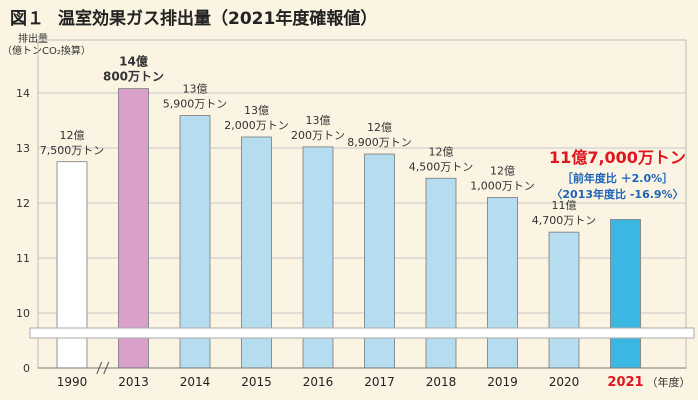 This screenshot has width=698, height=400. I want to click on y-tick-label: 11, so click(23, 258).